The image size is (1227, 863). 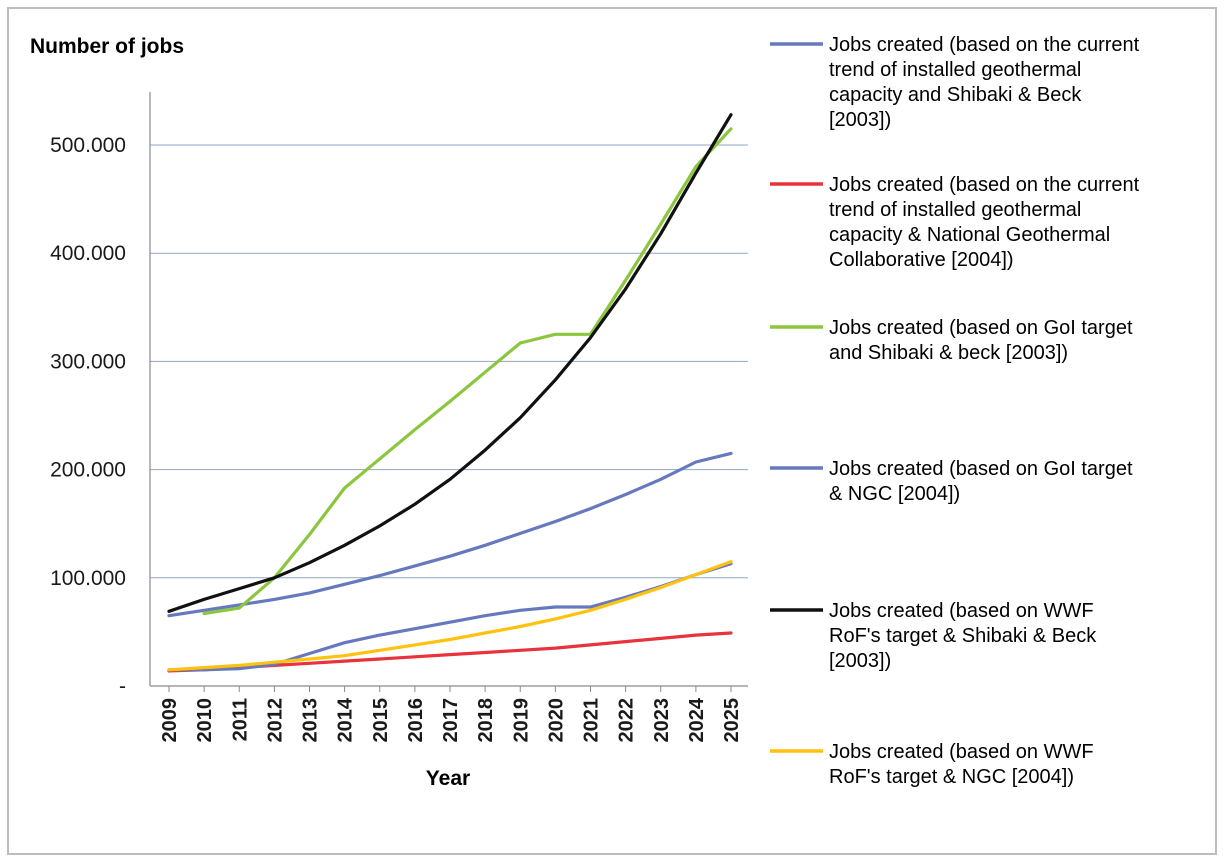 I want to click on y-tick-label: -, so click(x=122, y=686).